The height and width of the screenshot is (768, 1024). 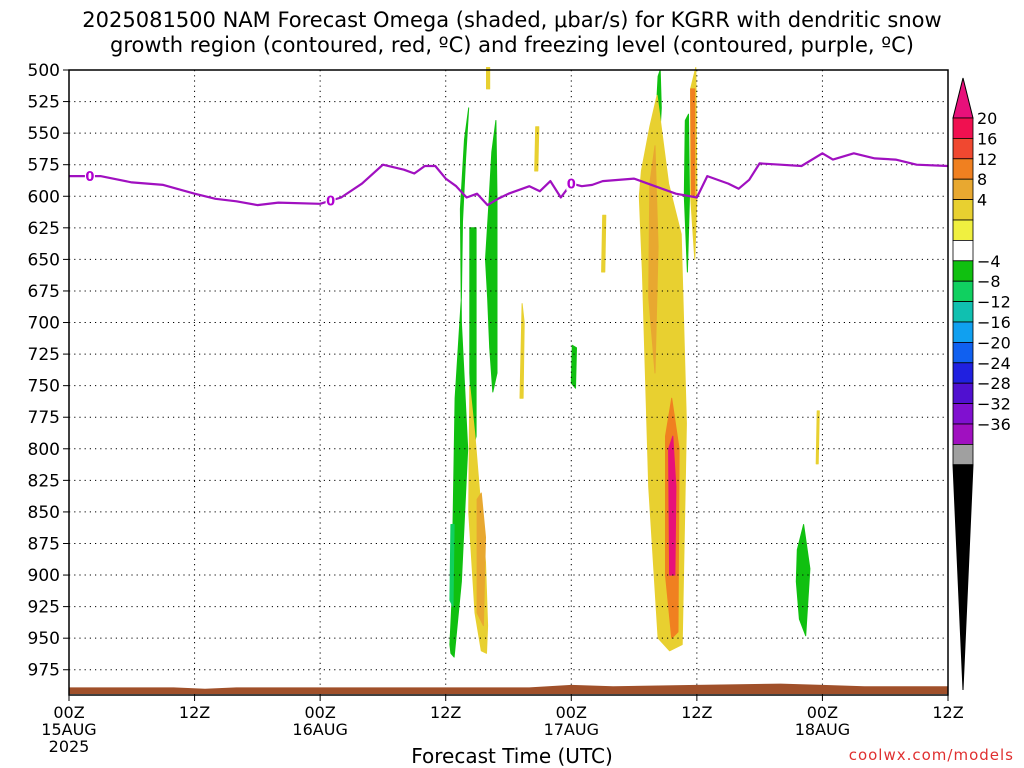 What do you see at coordinates (994, 424) in the screenshot?
I see `colorbar-label-13: −36` at bounding box center [994, 424].